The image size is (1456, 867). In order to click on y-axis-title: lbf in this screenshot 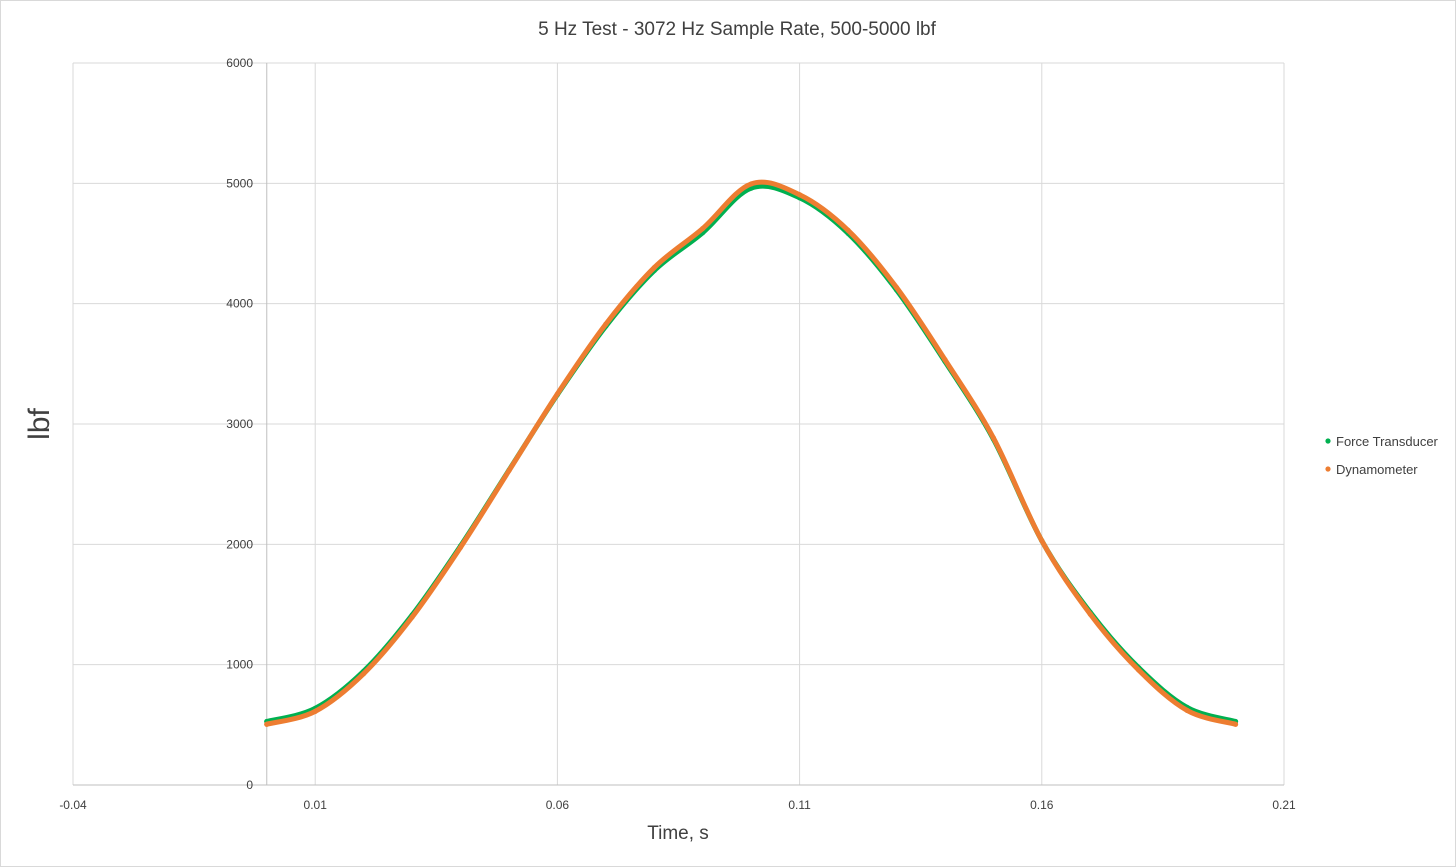, I will do `click(39, 423)`.